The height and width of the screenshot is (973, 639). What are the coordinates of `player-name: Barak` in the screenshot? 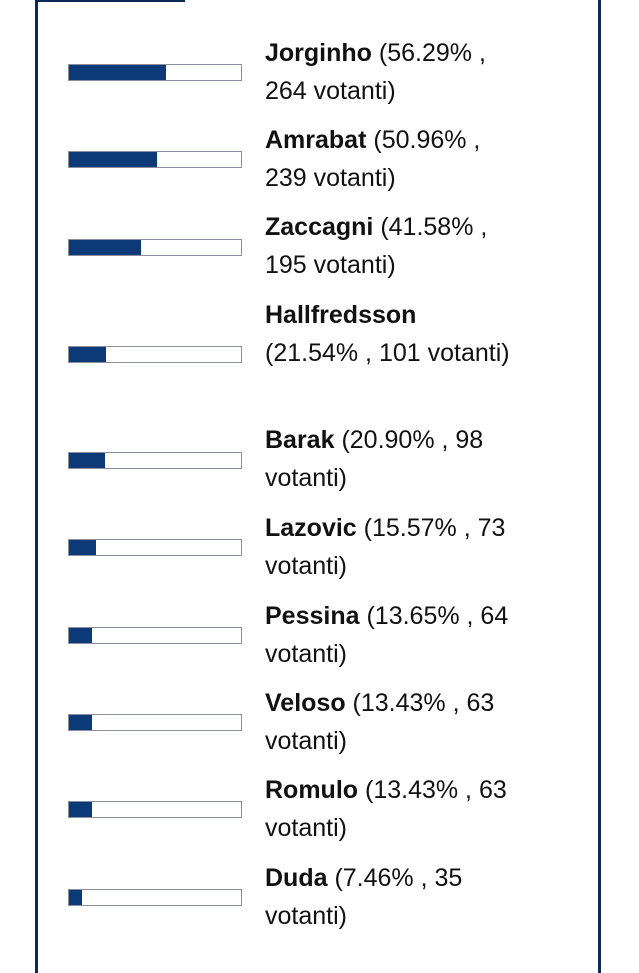 It's located at (300, 440).